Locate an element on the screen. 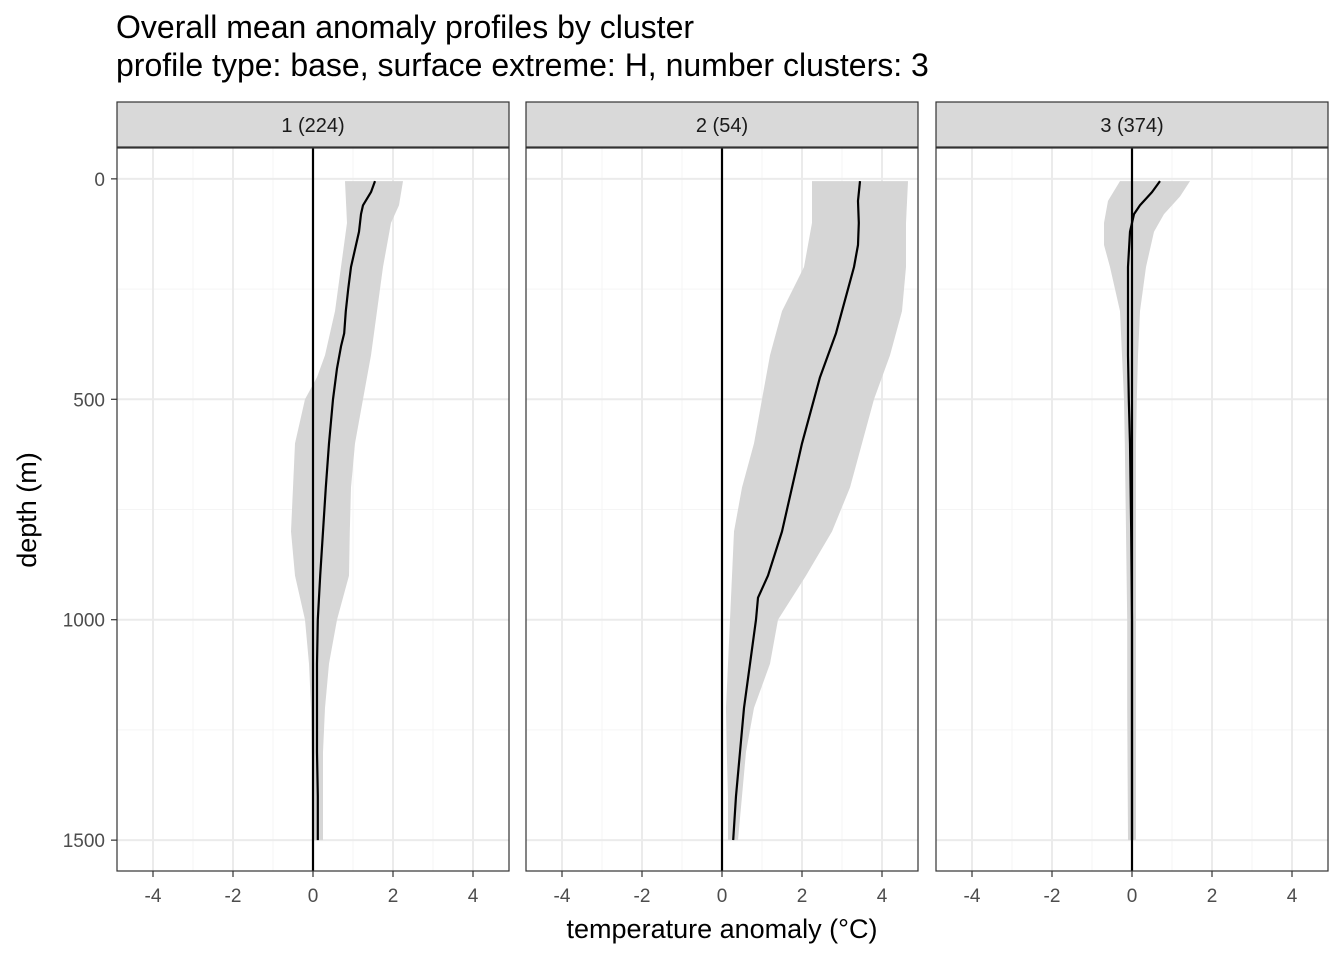  facet-strip-label: 1 (224) is located at coordinates (312, 126).